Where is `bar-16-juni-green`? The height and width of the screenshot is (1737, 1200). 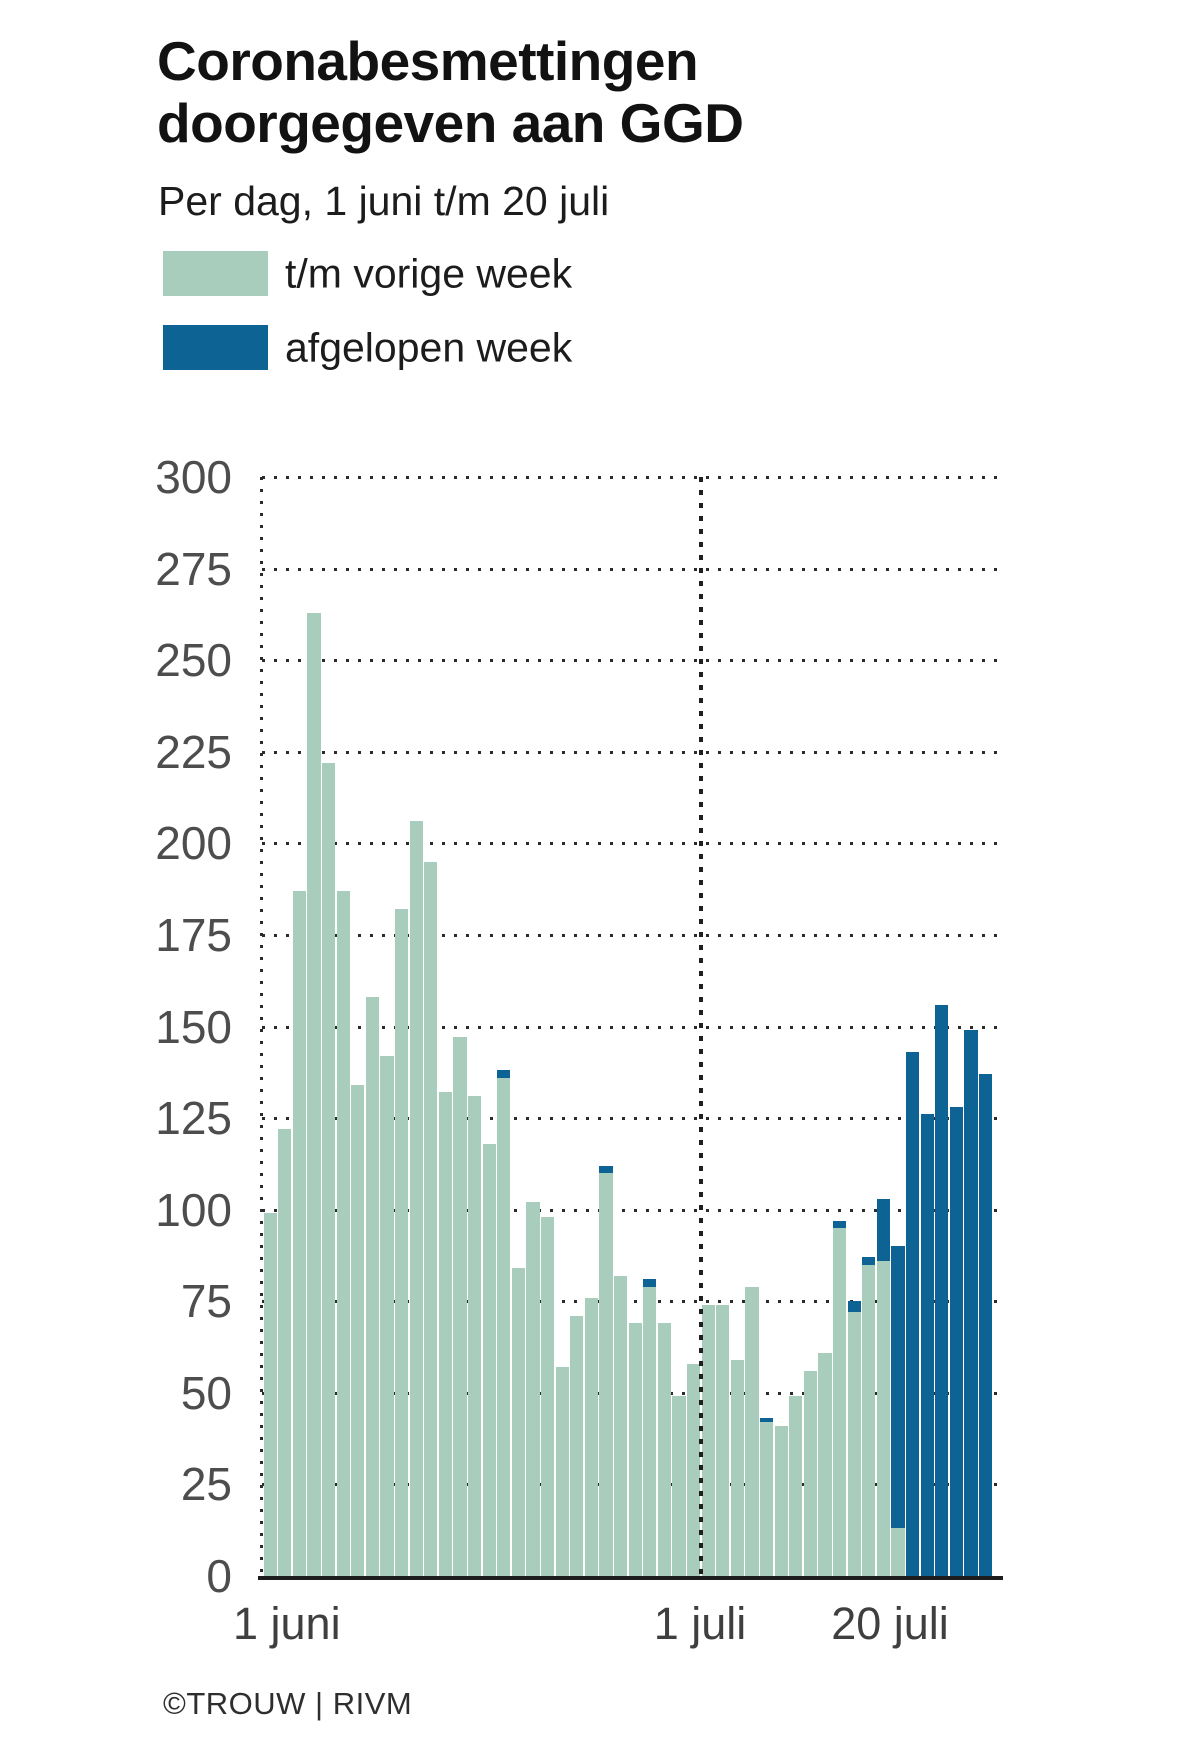 bar-16-juni-green is located at coordinates (489, 1359).